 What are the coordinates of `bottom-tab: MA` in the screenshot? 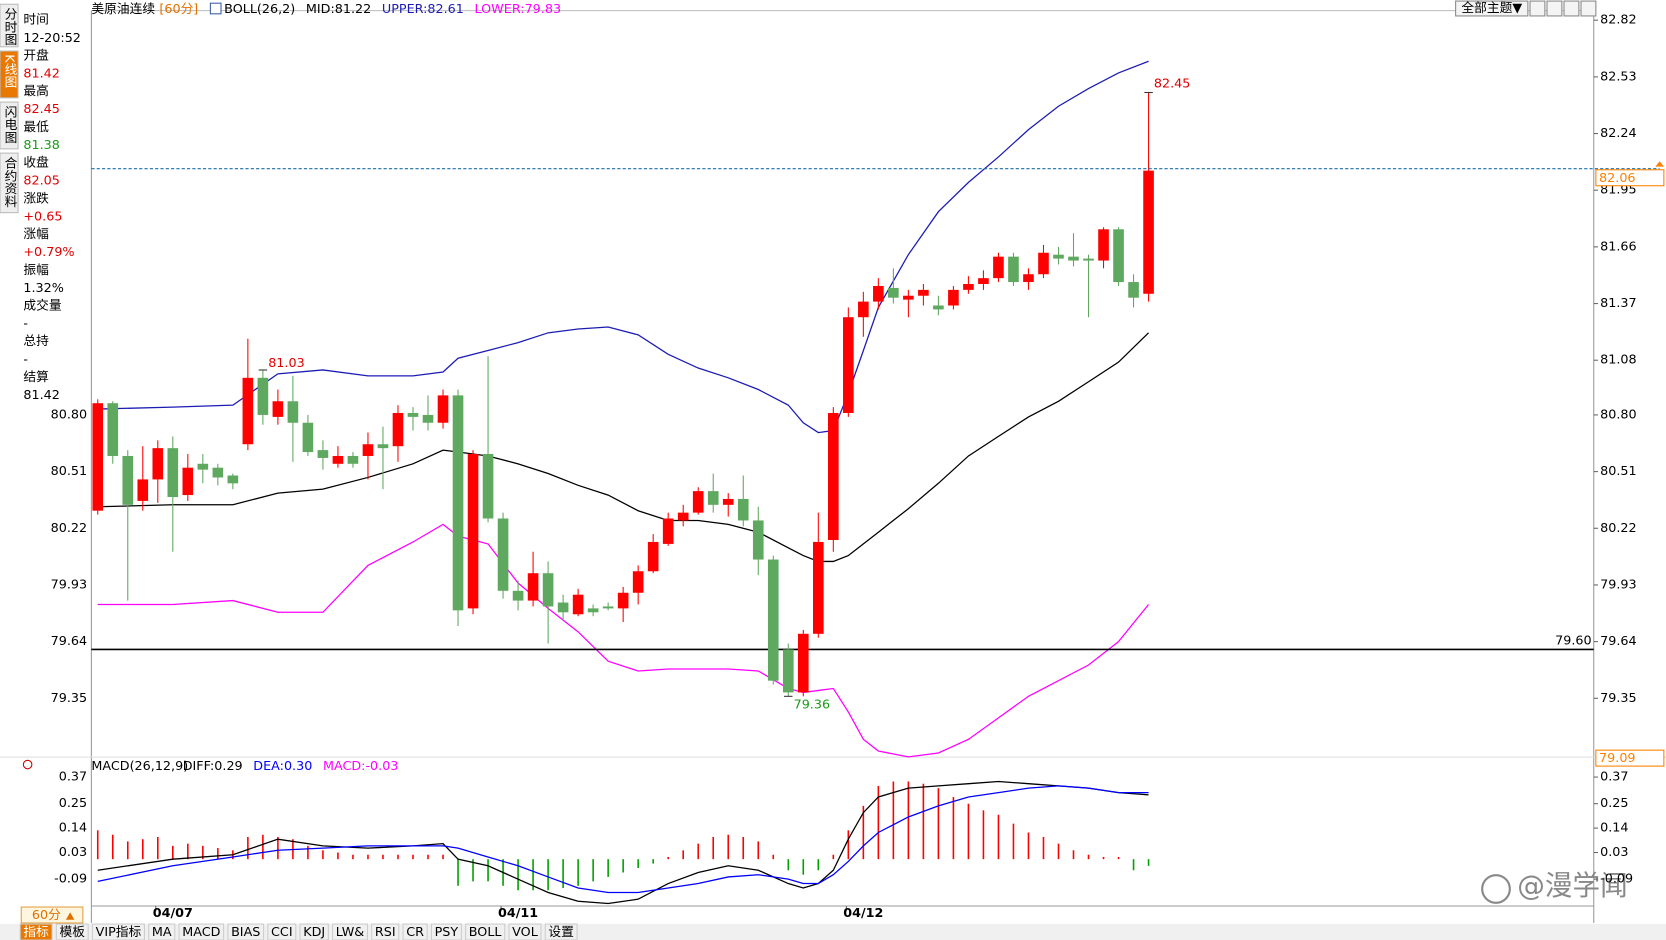 It's located at (162, 932).